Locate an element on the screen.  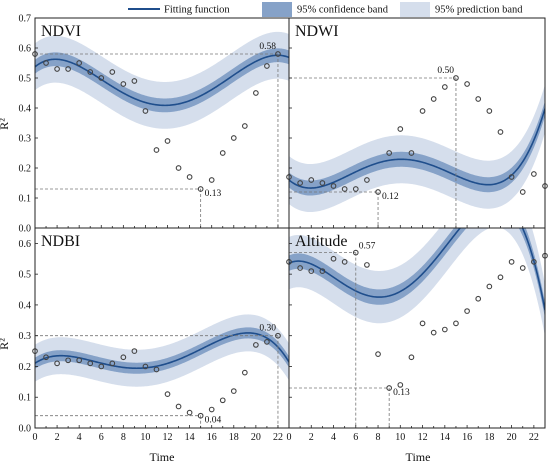
legend-pred-label: 95% prediction band is located at coordinates (479, 10).